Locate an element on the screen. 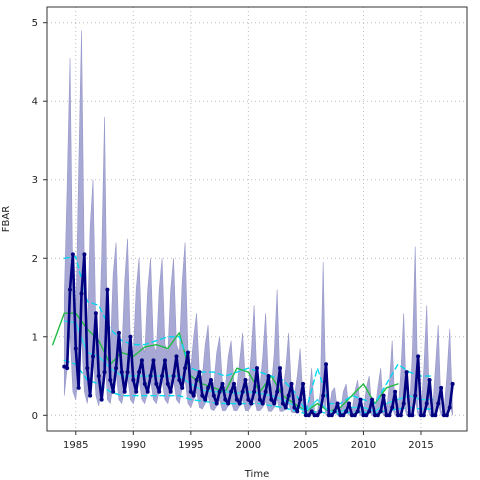 The width and height of the screenshot is (480, 480). y-axis-title: FBAR is located at coordinates (6, 219).